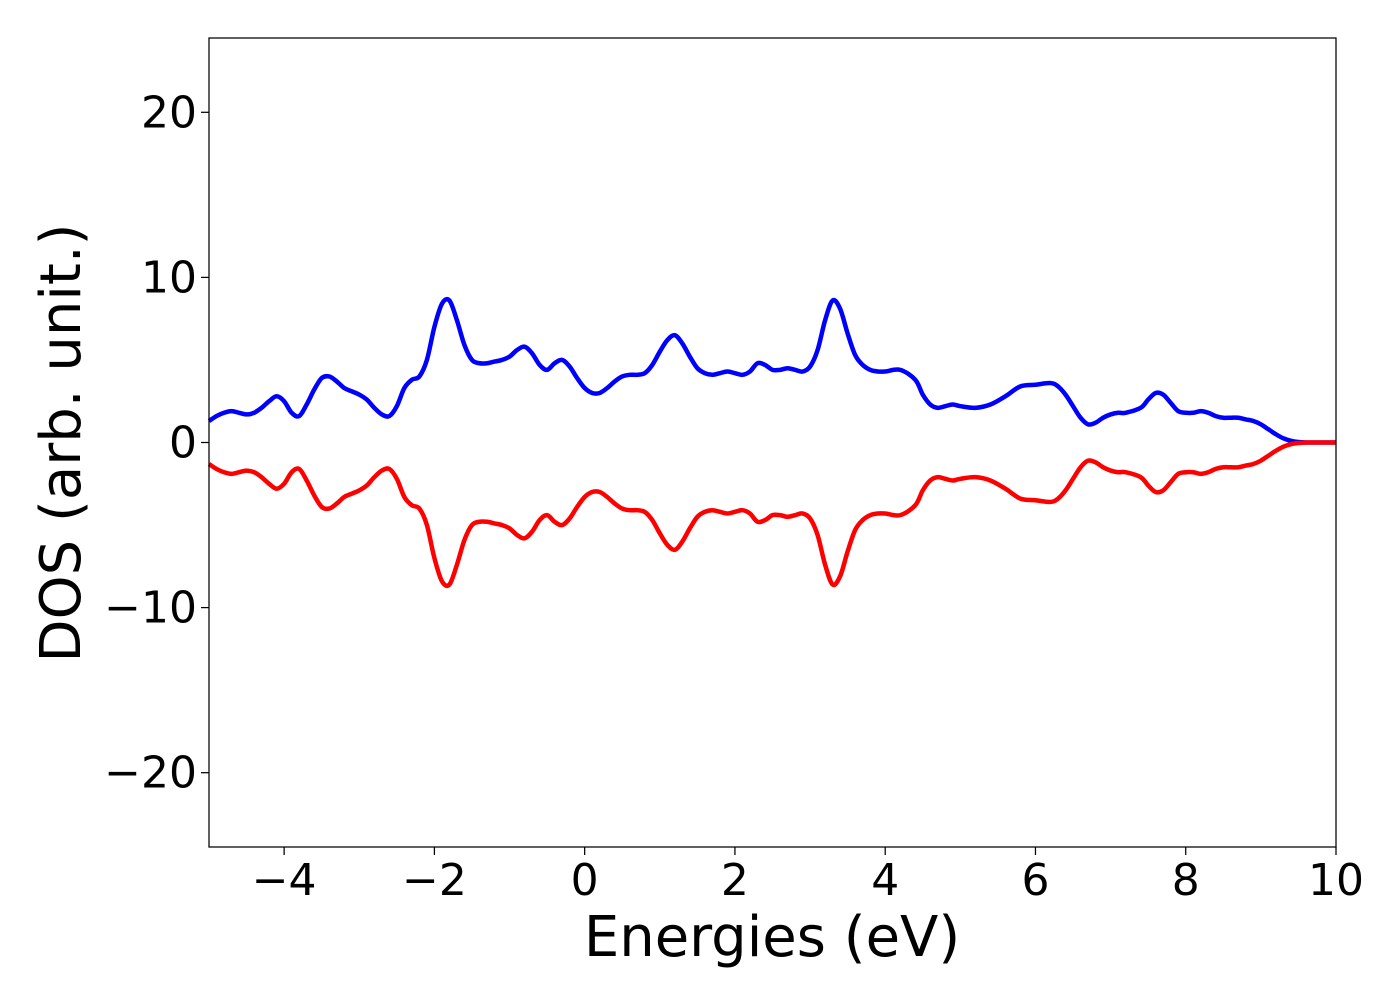  Describe the element at coordinates (61, 442) in the screenshot. I see `y-axis-label: DOS (arb. unit.)` at that location.